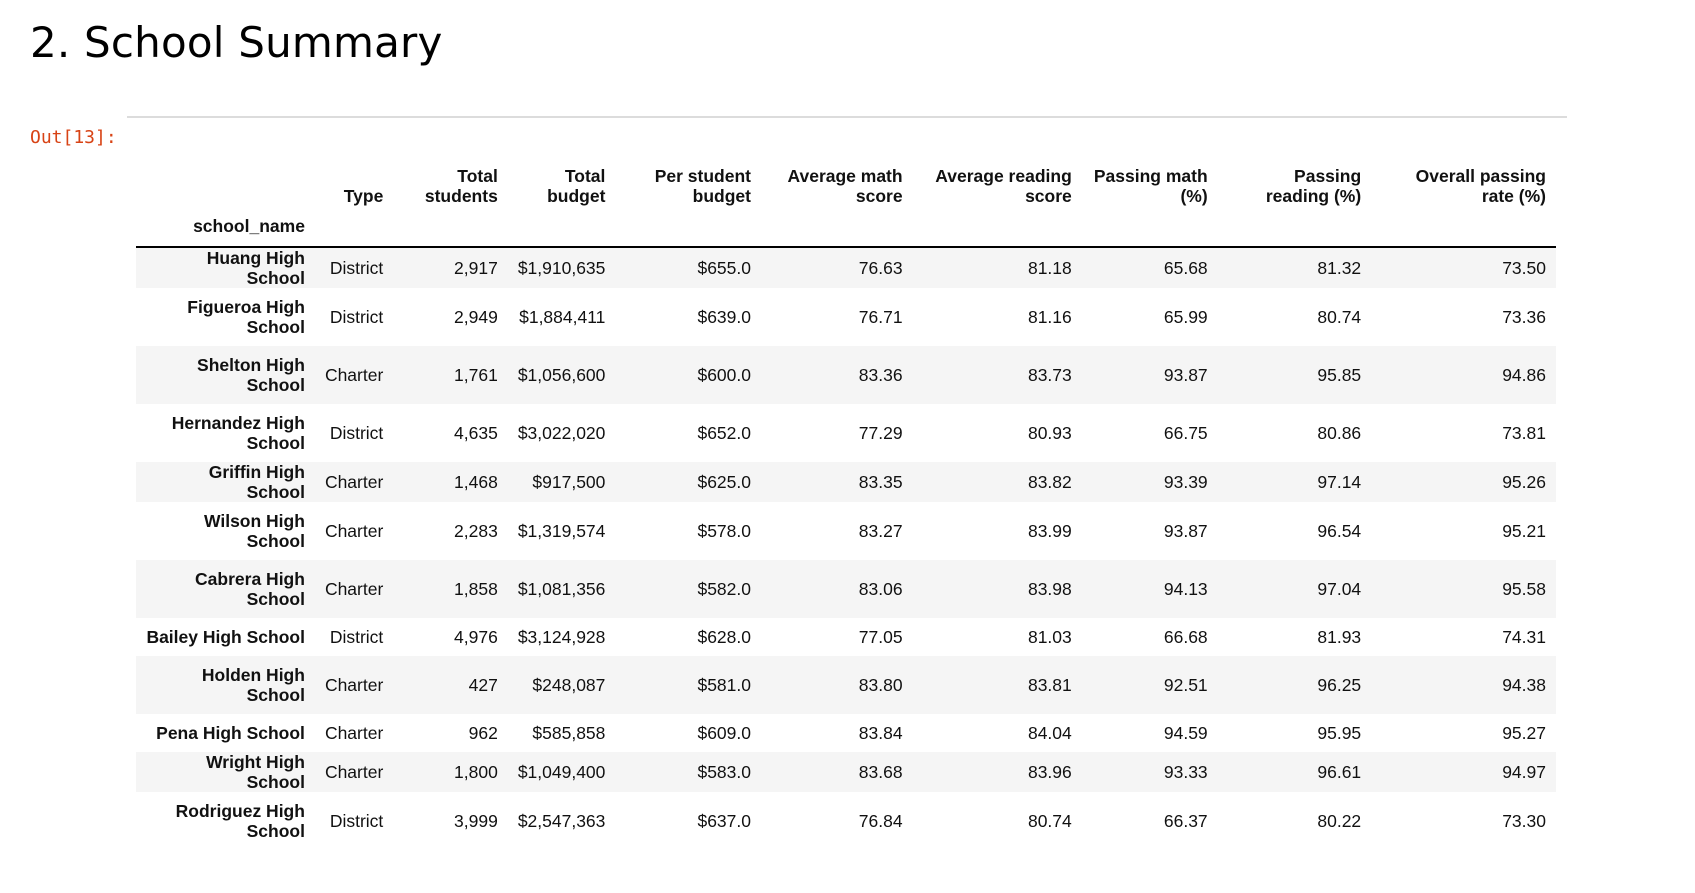 The image size is (1695, 893). Describe the element at coordinates (880, 481) in the screenshot. I see `table-cell: 83.35` at that location.